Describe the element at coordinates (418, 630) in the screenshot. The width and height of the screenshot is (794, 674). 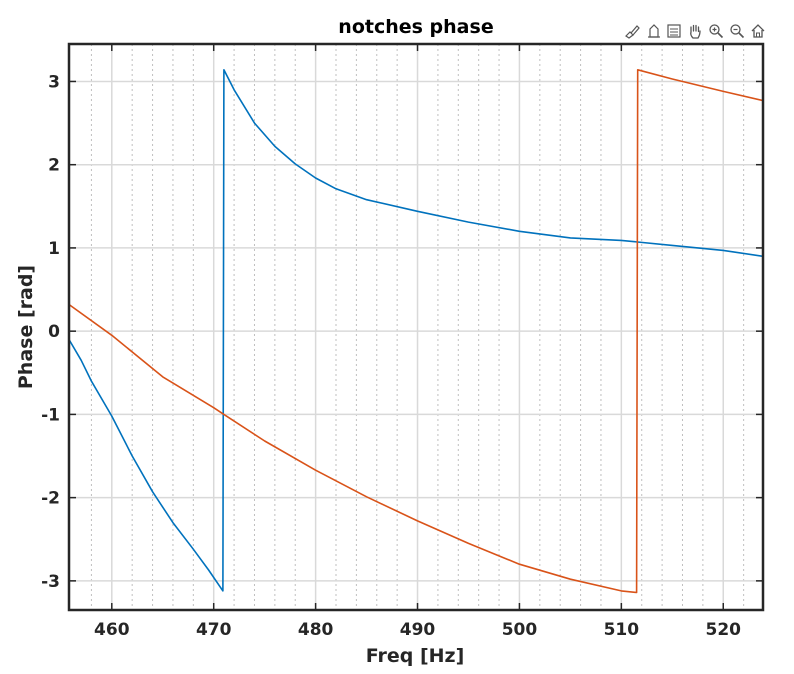
I see `x-tick-label: 490` at that location.